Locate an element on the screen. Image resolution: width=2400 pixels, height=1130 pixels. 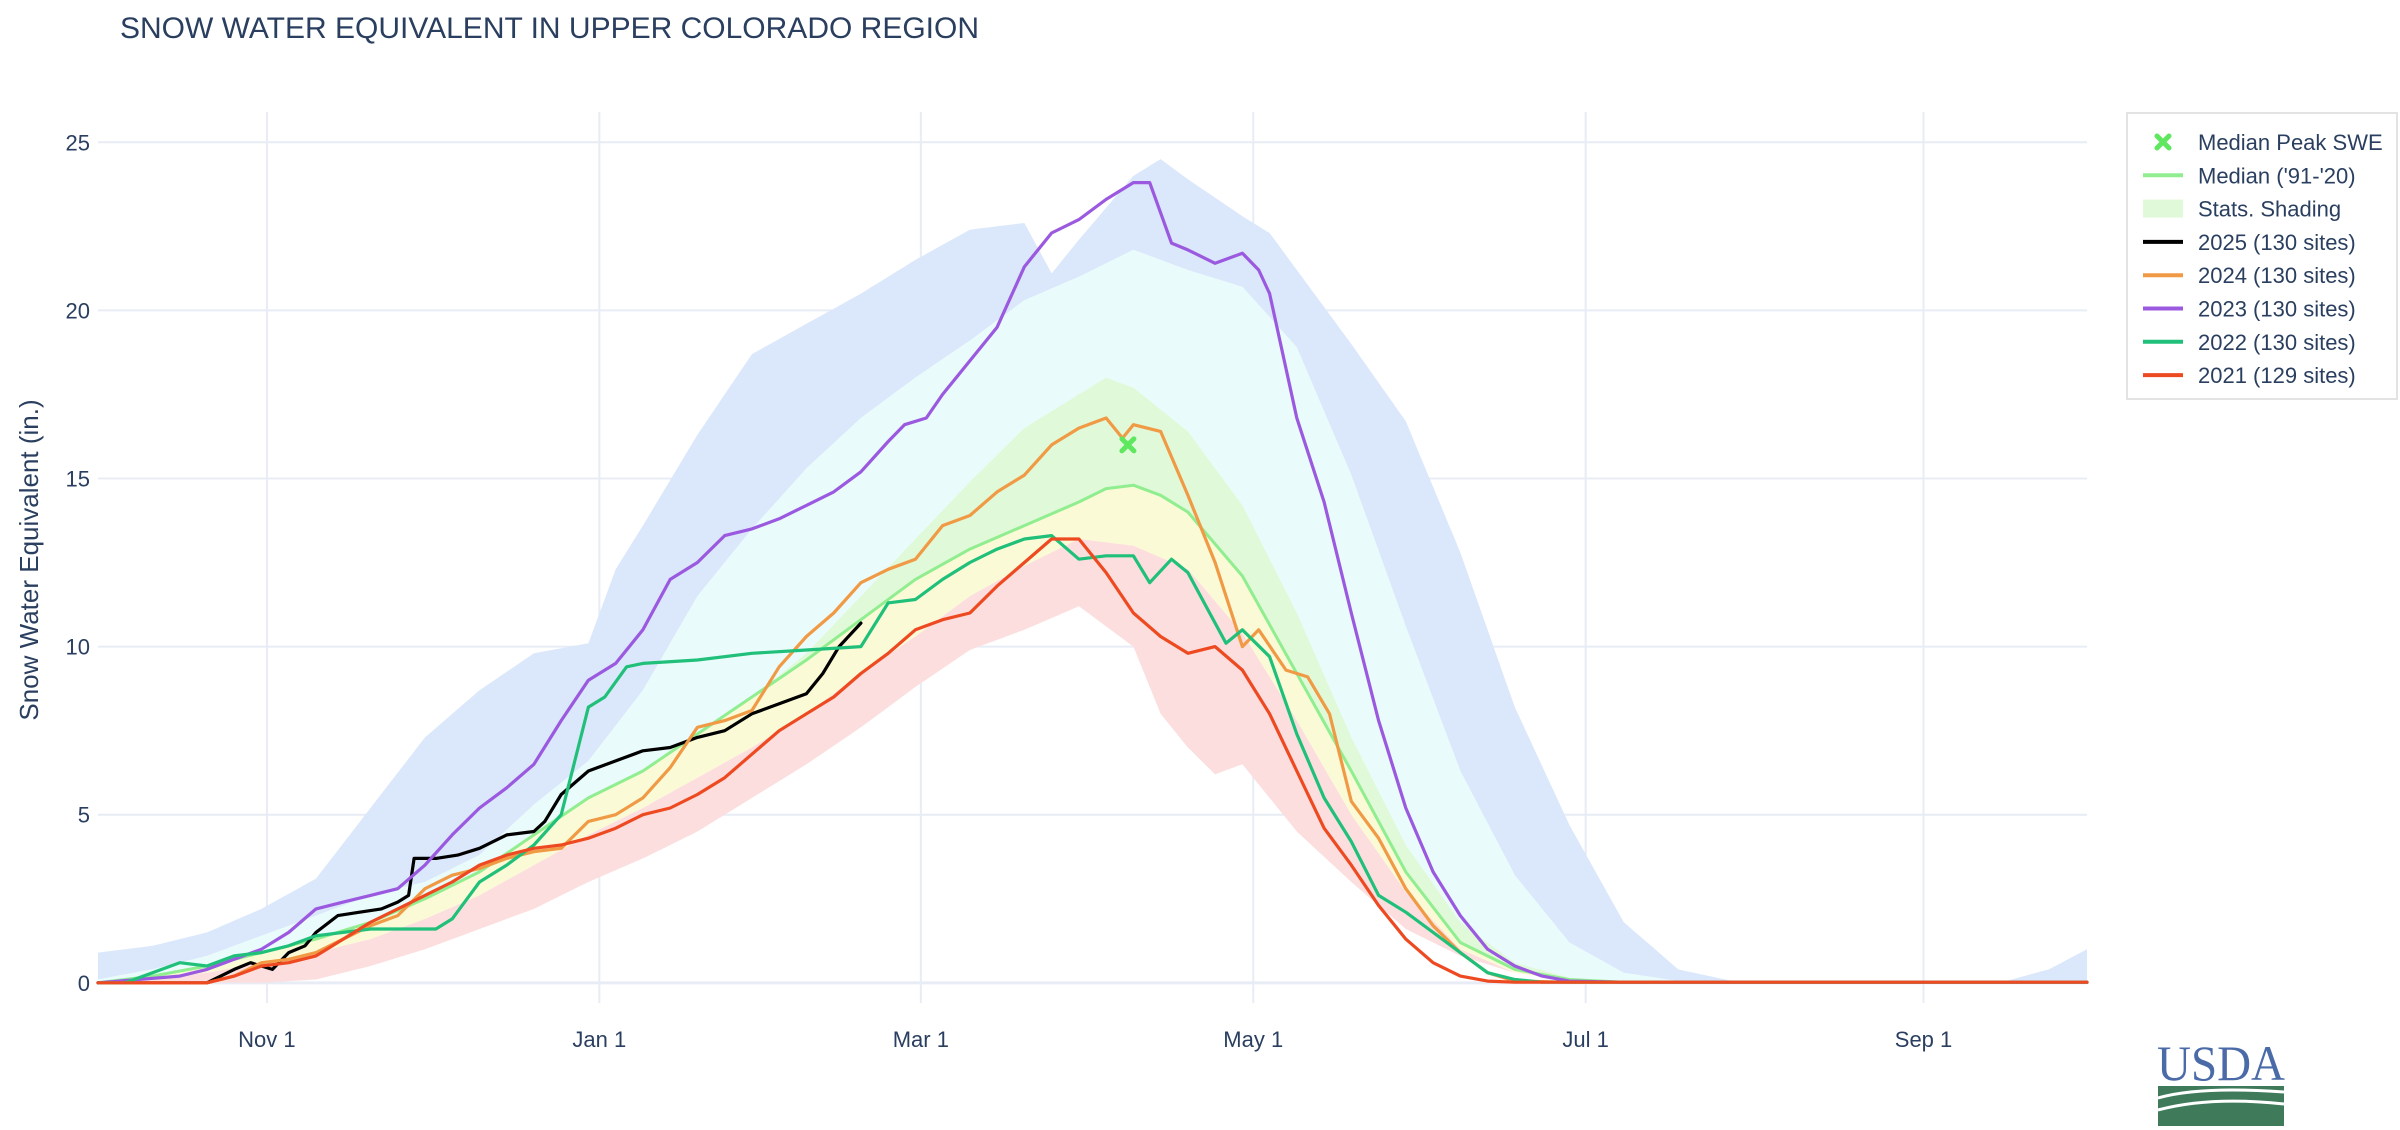
legend-box is located at coordinates (2262, 256).